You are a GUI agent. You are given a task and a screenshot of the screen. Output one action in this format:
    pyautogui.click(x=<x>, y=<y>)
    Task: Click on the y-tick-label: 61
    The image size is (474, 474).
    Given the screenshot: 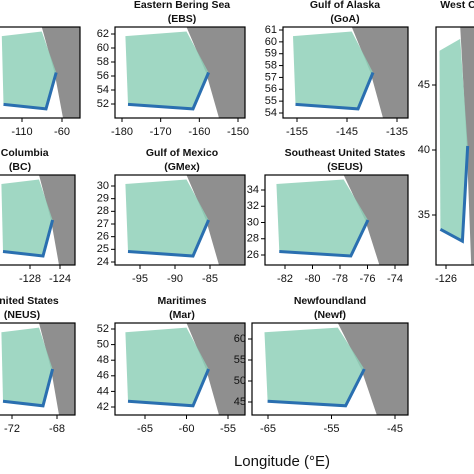 What is the action you would take?
    pyautogui.click(x=271, y=30)
    